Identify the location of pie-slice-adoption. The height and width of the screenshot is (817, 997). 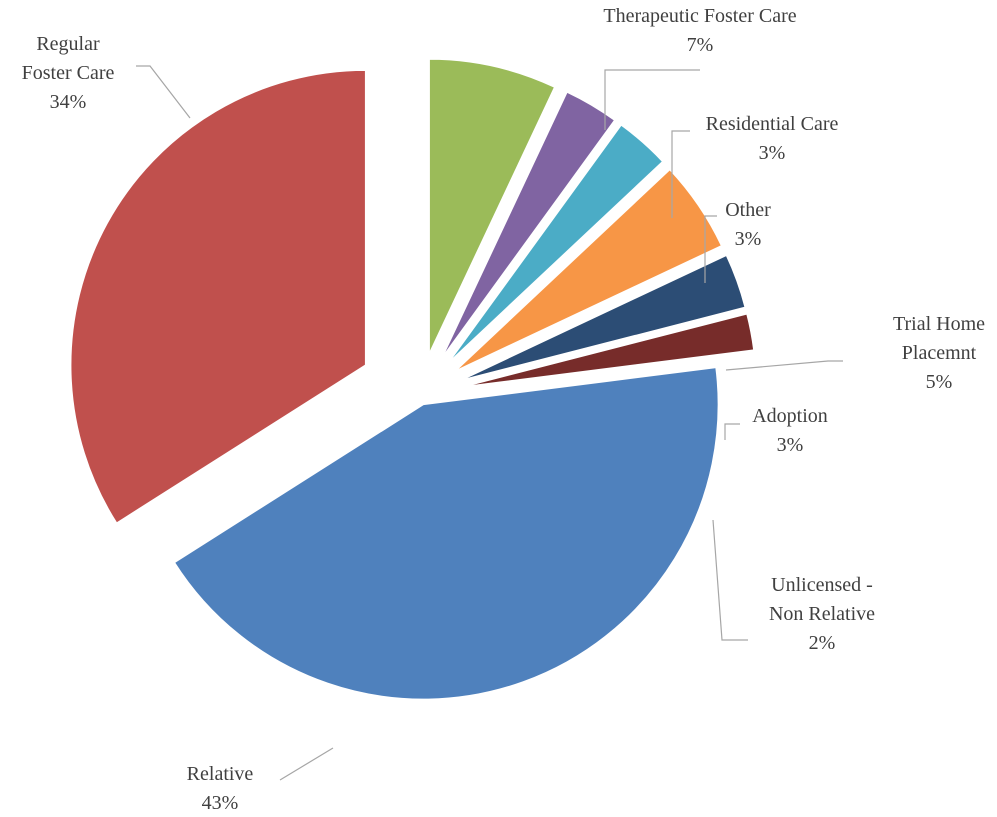
(603, 318).